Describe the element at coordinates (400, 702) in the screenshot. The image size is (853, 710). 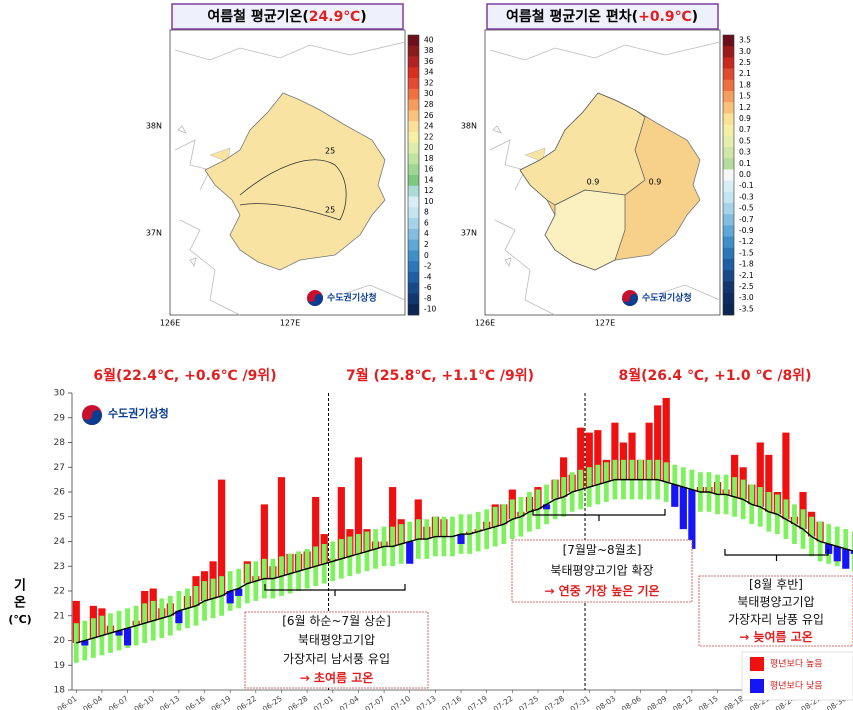
I see `x-tick-label: 07-10` at that location.